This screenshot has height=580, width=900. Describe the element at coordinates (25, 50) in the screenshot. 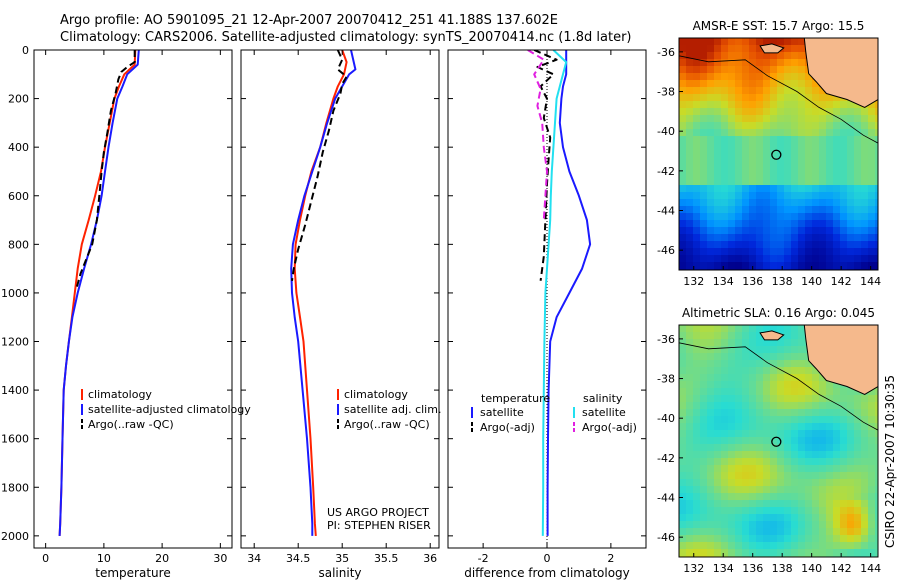

I see `y-tick-label: 0` at that location.